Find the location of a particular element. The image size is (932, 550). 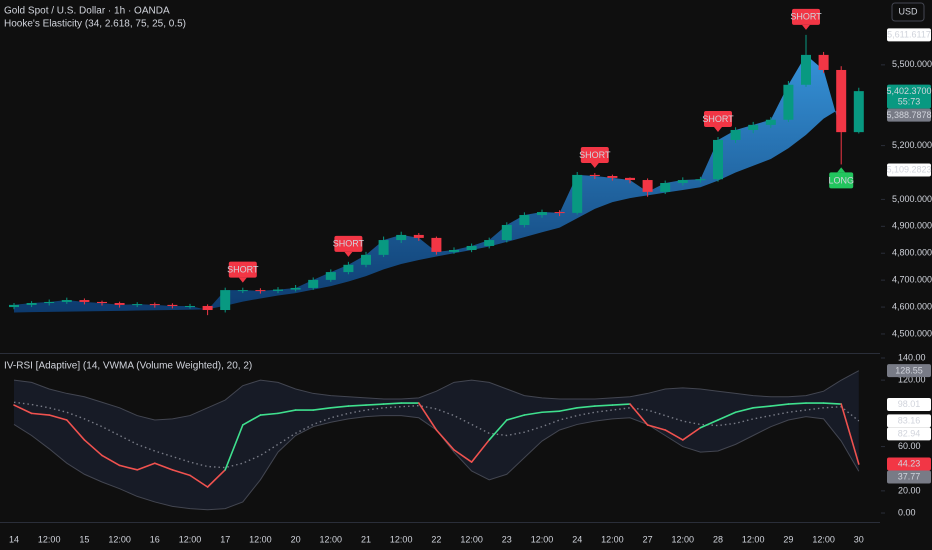

axis-label: 5,388.7878 is located at coordinates (908, 115).